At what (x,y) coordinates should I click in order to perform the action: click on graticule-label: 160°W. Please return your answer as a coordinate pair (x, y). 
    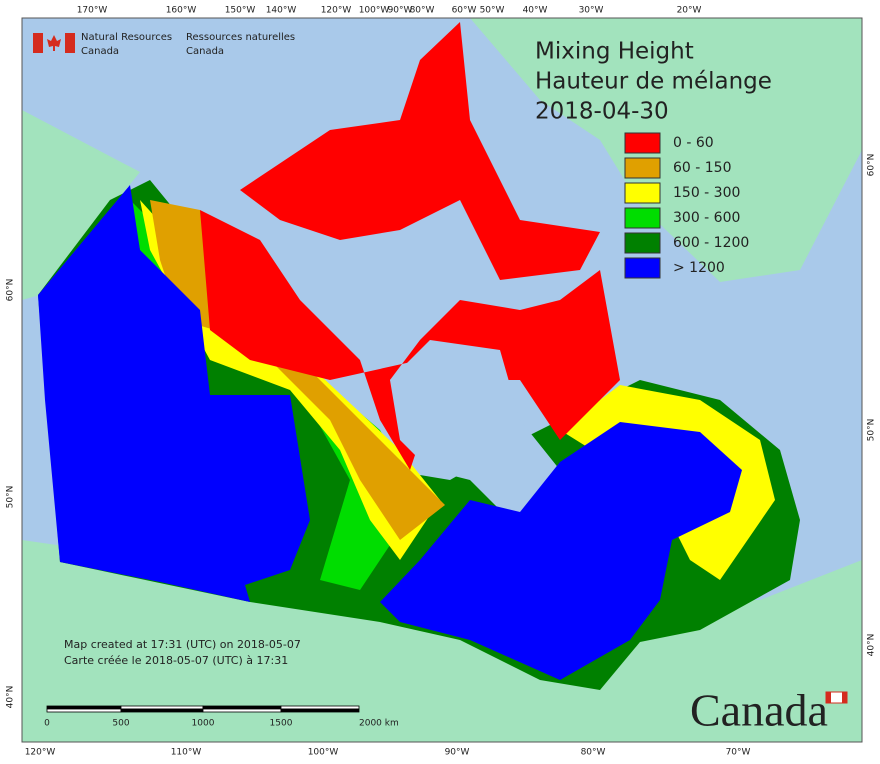
    Looking at the image, I should click on (181, 11).